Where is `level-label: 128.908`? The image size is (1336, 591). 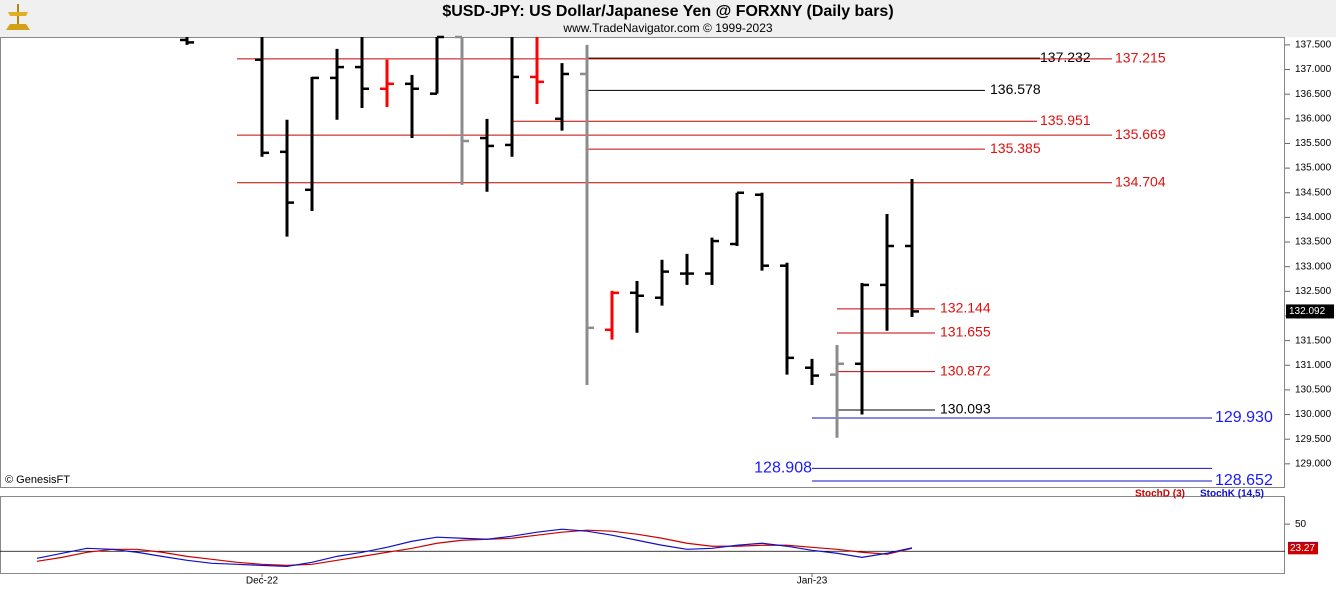
level-label: 128.908 is located at coordinates (783, 468).